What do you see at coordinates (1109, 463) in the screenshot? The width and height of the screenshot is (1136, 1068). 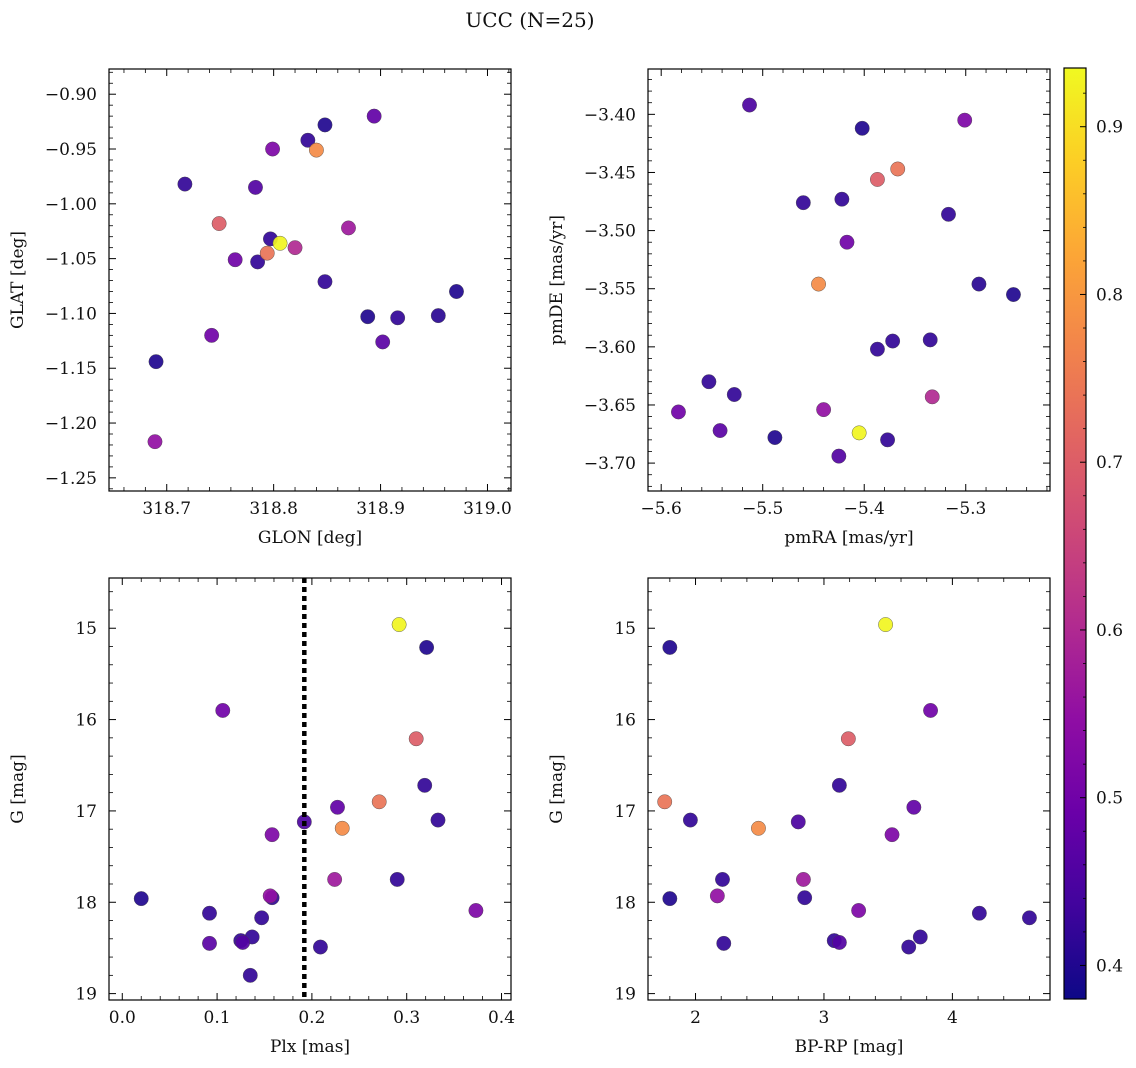 I see `colorbar-tick-label: 0.7` at bounding box center [1109, 463].